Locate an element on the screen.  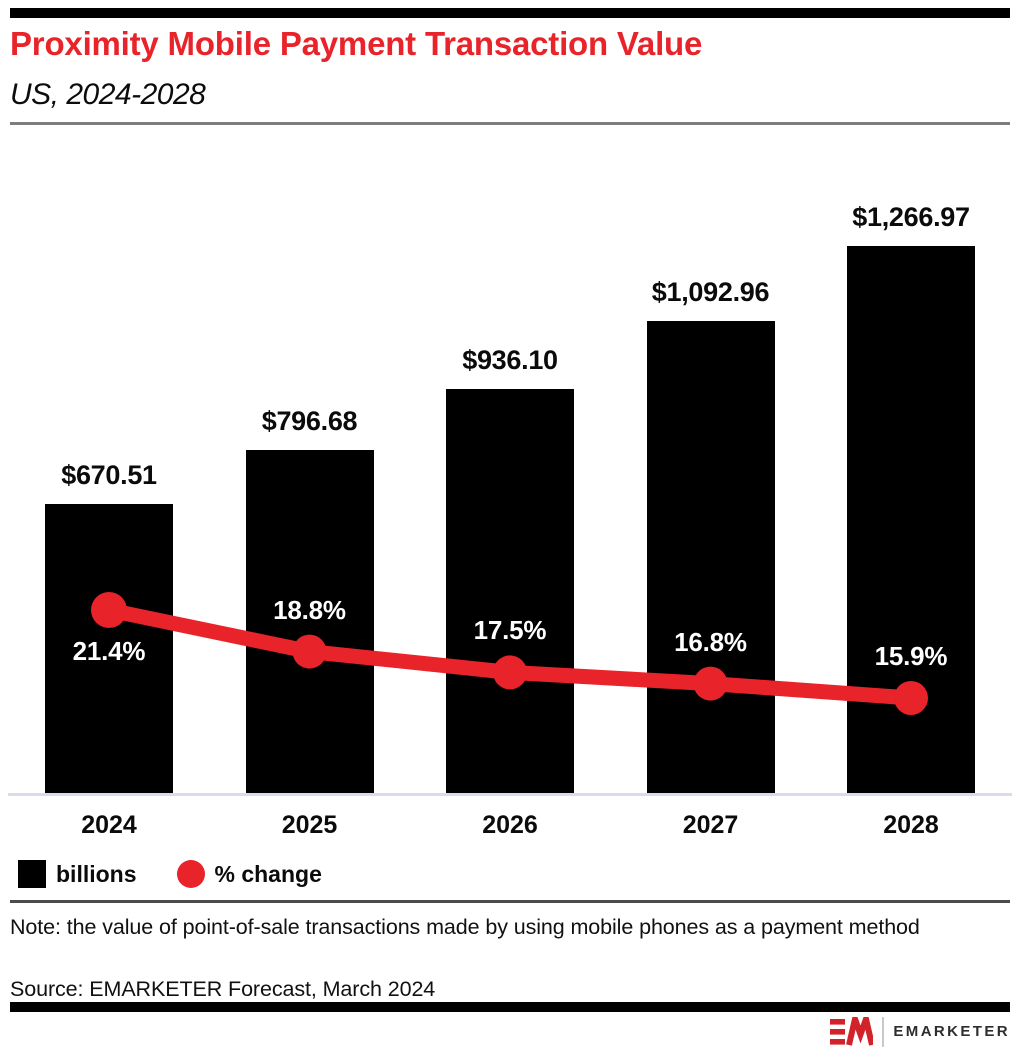
legend-item-billions: billions is located at coordinates (77, 874).